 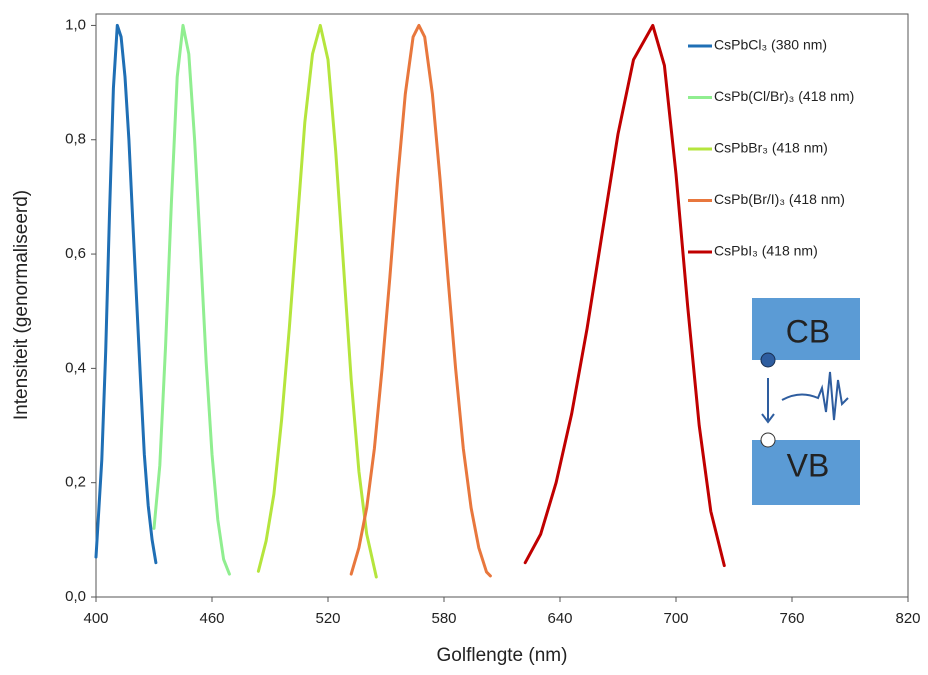 What do you see at coordinates (559, 618) in the screenshot?
I see `x-tick-label: 640` at bounding box center [559, 618].